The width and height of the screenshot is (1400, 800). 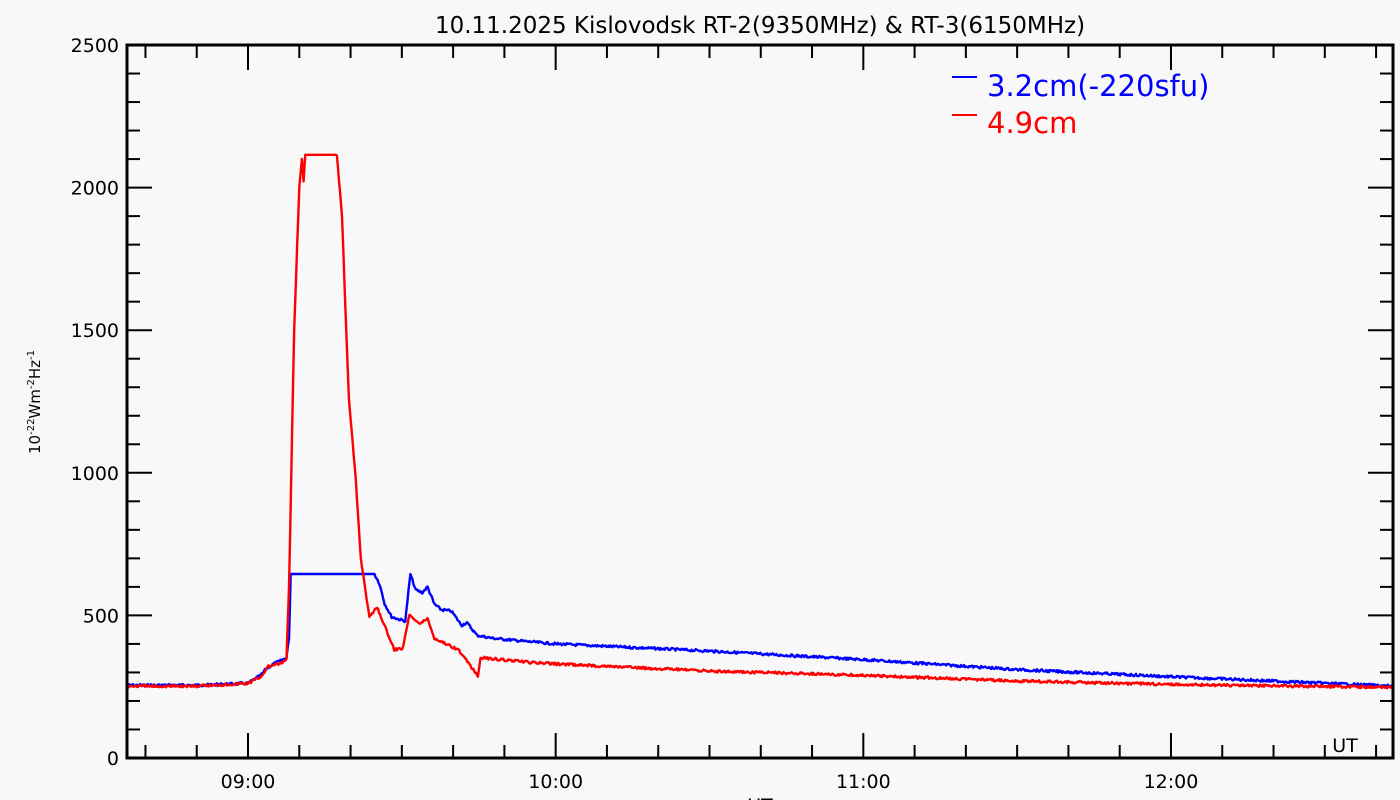 I want to click on y-tick-label: 2000, so click(x=95, y=189).